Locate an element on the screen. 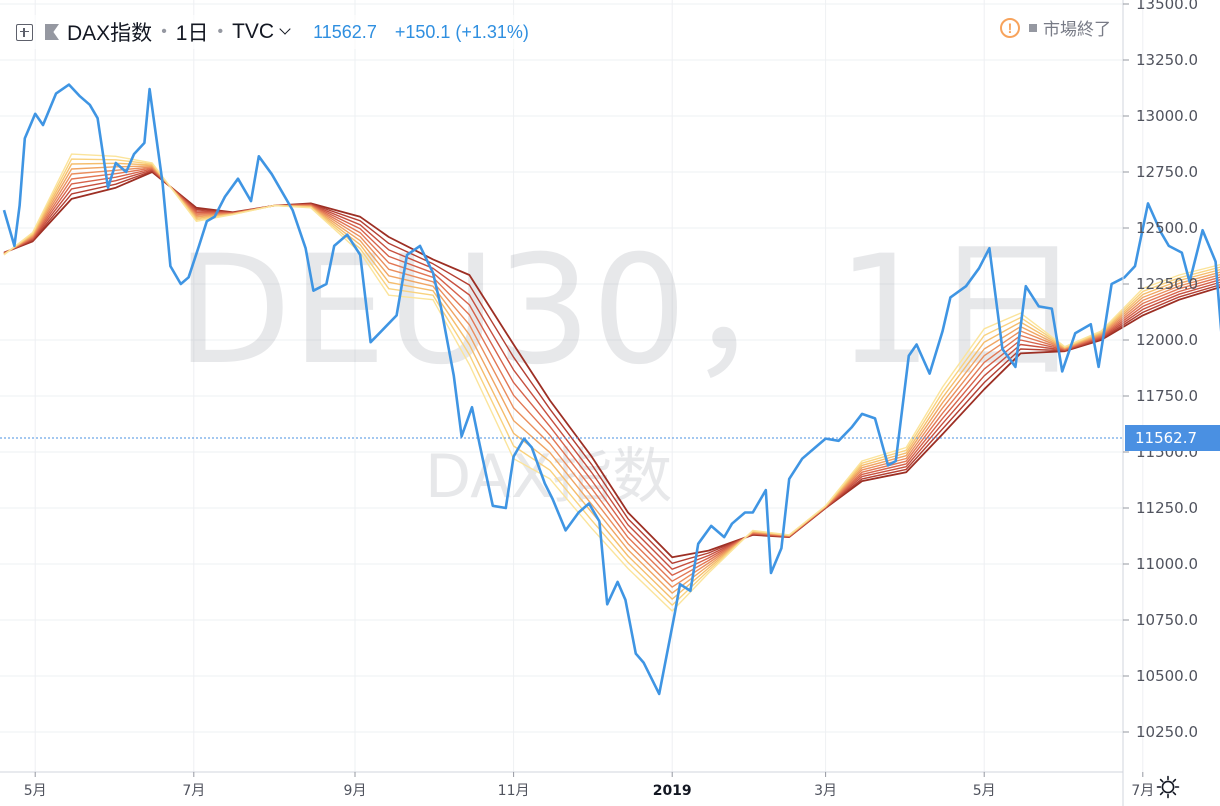 Image resolution: width=1220 pixels, height=806 pixels. x-tick-label: 9月 is located at coordinates (355, 791).